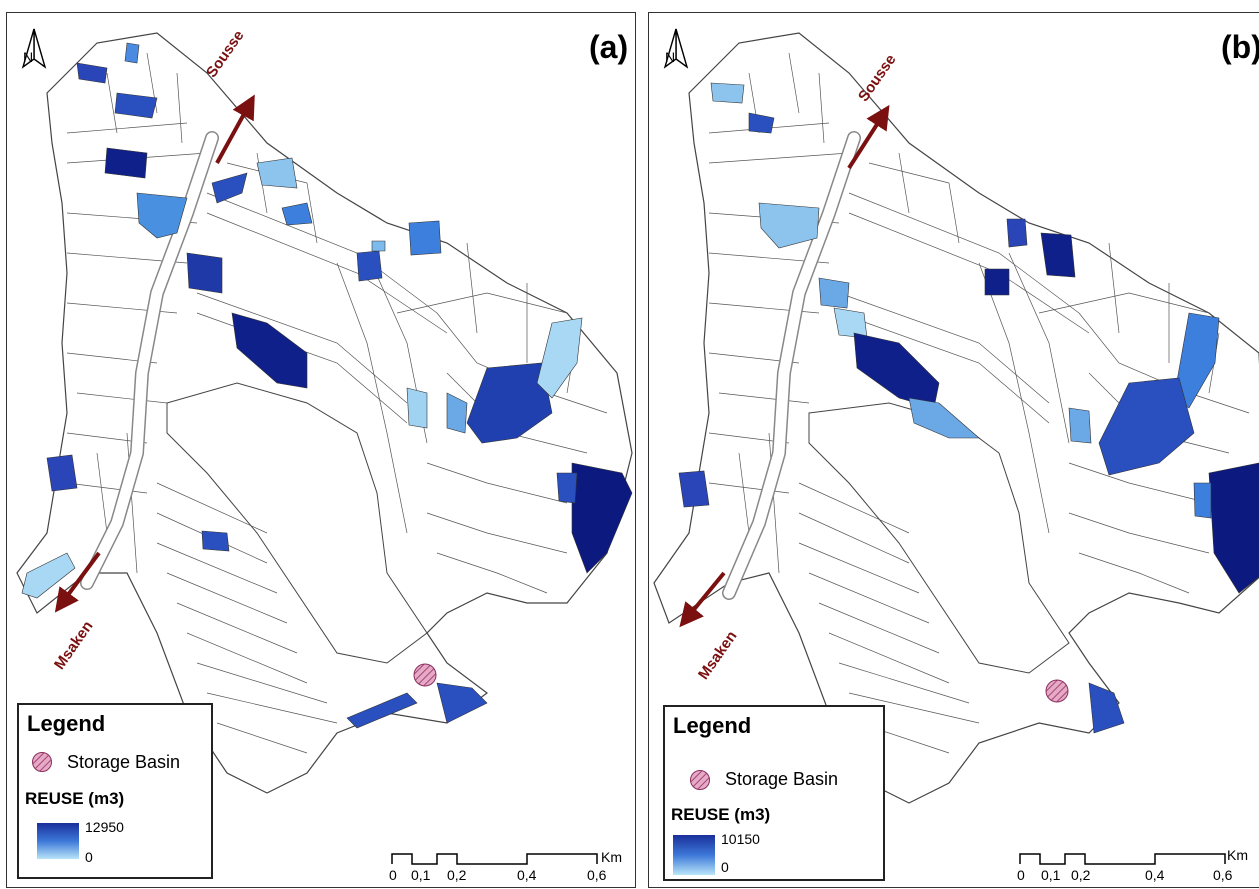 The width and height of the screenshot is (1259, 889). Describe the element at coordinates (740, 839) in the screenshot. I see `ramp-max-label: 10150` at that location.